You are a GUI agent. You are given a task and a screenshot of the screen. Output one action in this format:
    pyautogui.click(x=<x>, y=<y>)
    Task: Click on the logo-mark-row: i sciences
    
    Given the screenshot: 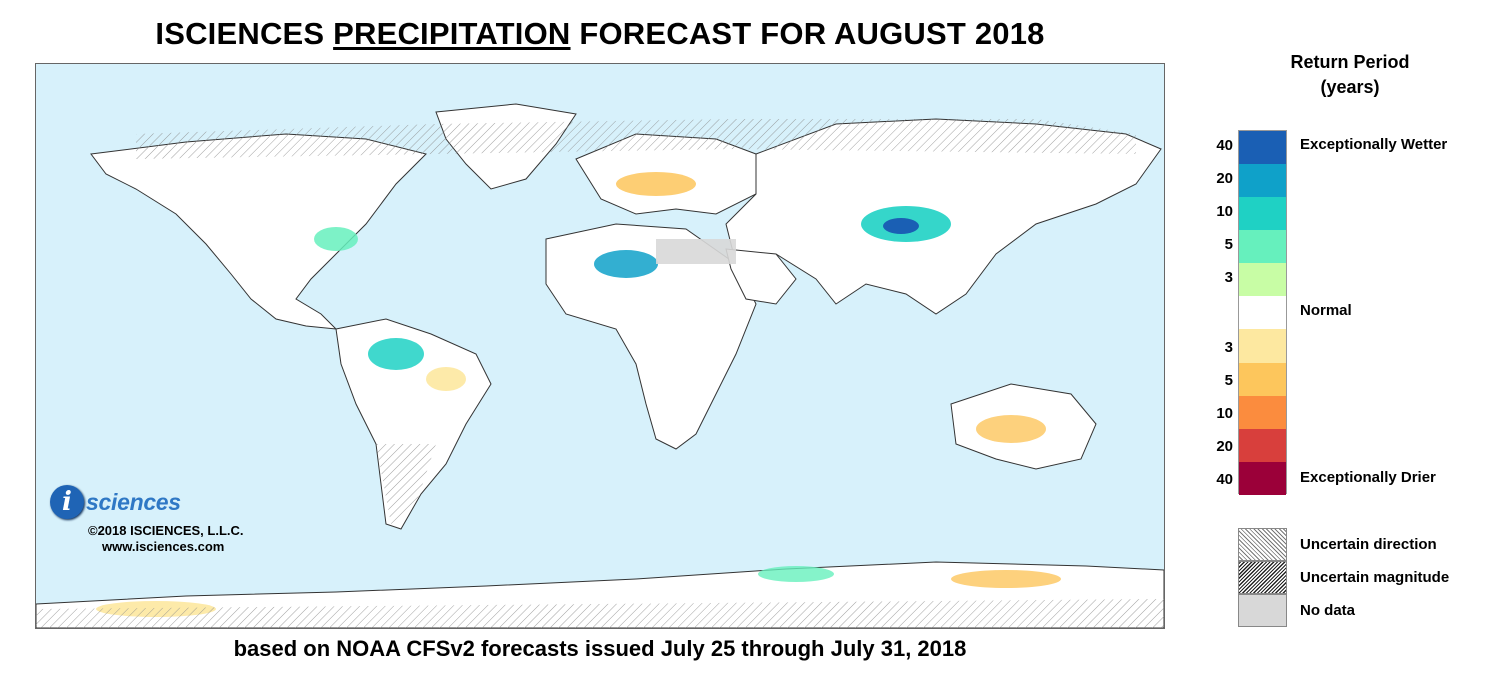 What is the action you would take?
    pyautogui.click(x=165, y=502)
    